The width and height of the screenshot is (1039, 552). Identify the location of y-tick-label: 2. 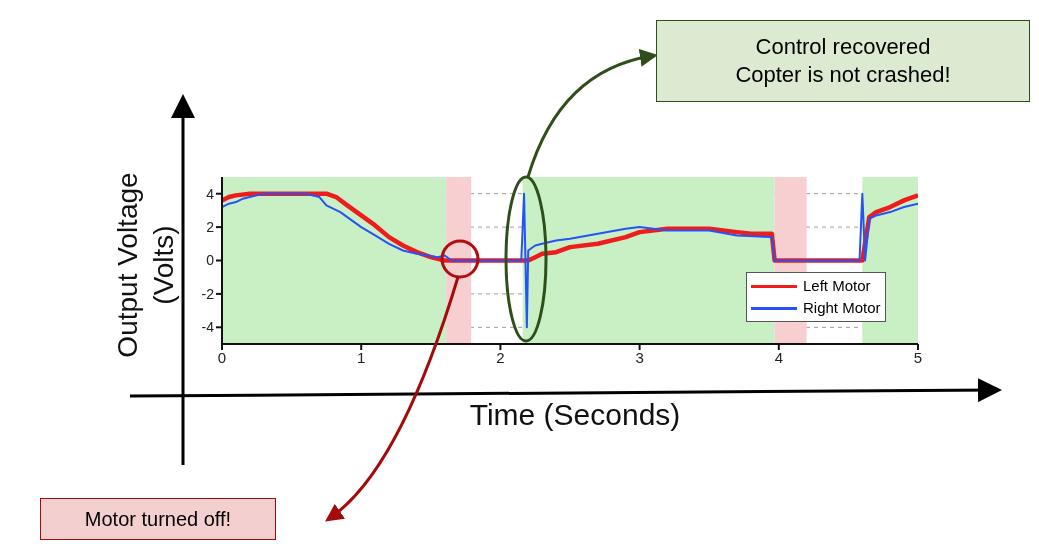
(210, 227).